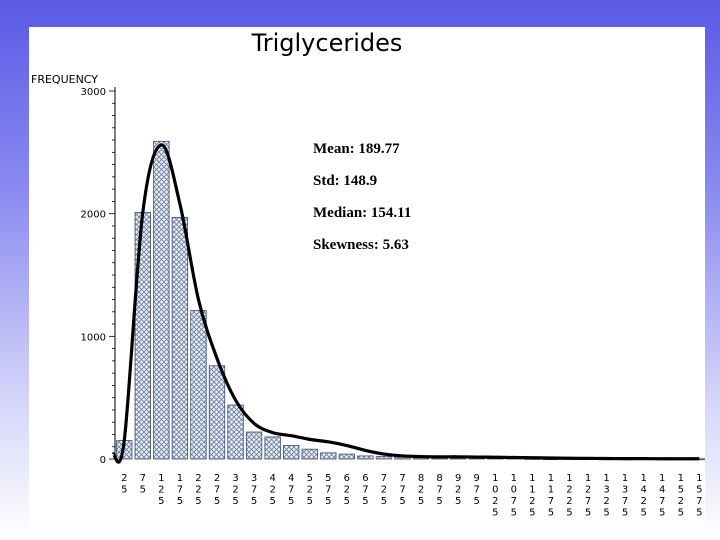 Image resolution: width=720 pixels, height=540 pixels. I want to click on stat-annotation: Std: 148.9, so click(345, 181).